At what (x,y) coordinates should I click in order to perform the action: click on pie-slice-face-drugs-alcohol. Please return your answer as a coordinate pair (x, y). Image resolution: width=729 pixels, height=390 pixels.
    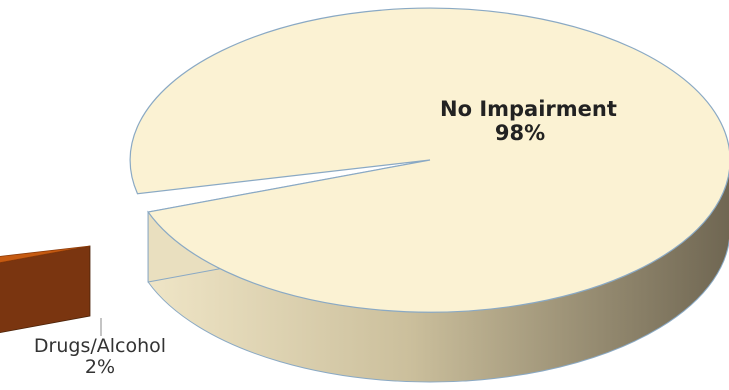
    Looking at the image, I should click on (45, 289).